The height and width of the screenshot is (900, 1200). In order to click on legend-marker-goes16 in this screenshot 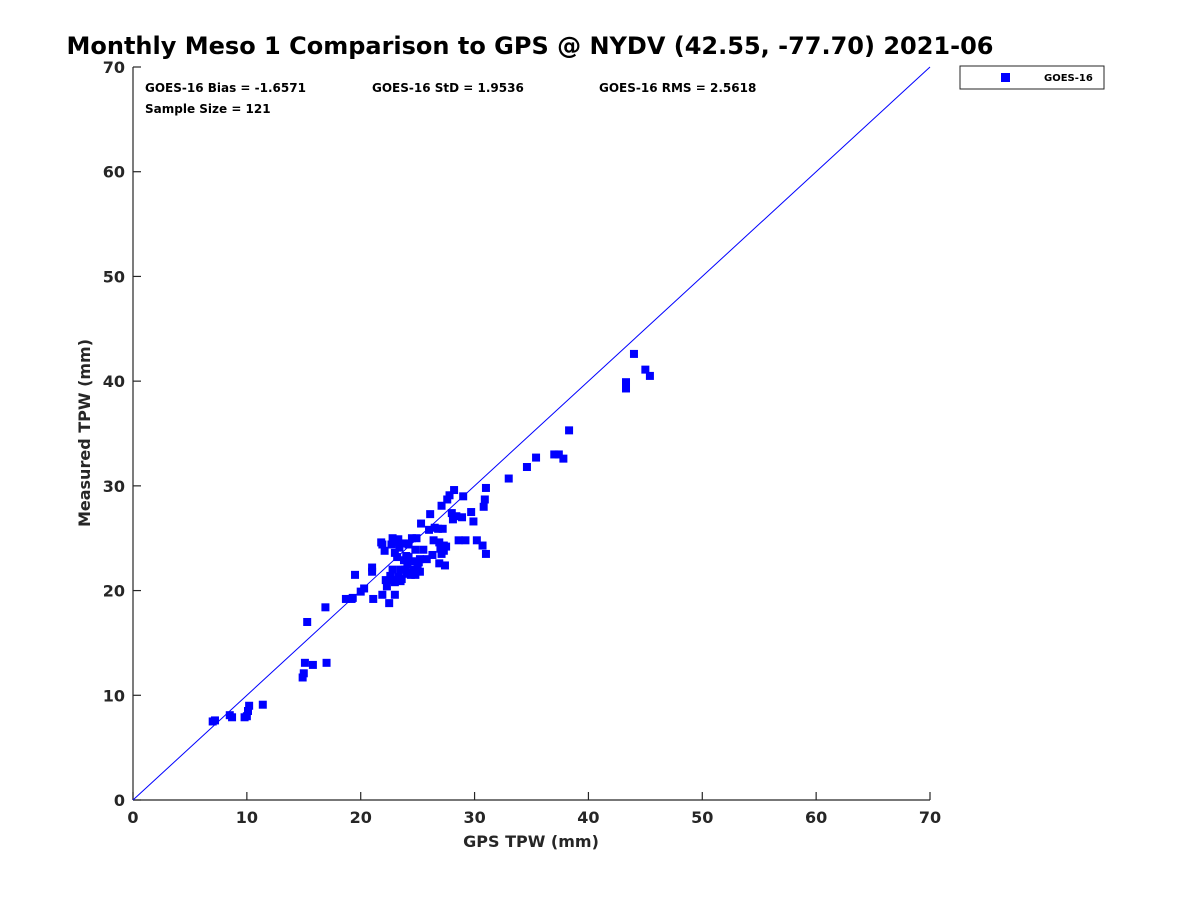, I will do `click(1005, 77)`.